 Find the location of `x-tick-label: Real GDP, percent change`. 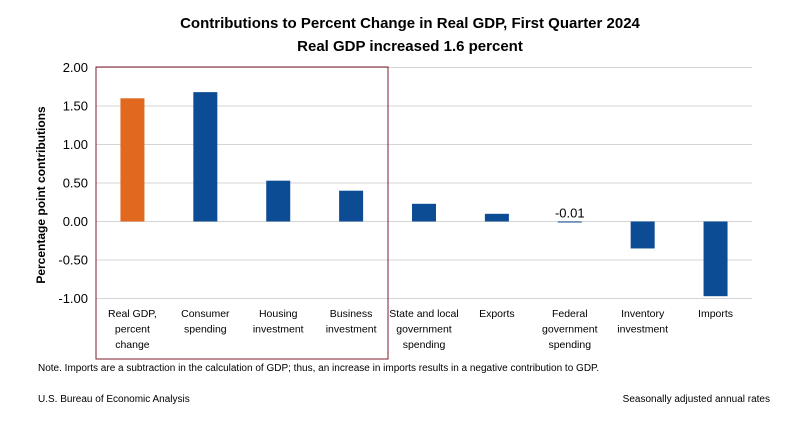

x-tick-label: Real GDP, percent change is located at coordinates (132, 329).